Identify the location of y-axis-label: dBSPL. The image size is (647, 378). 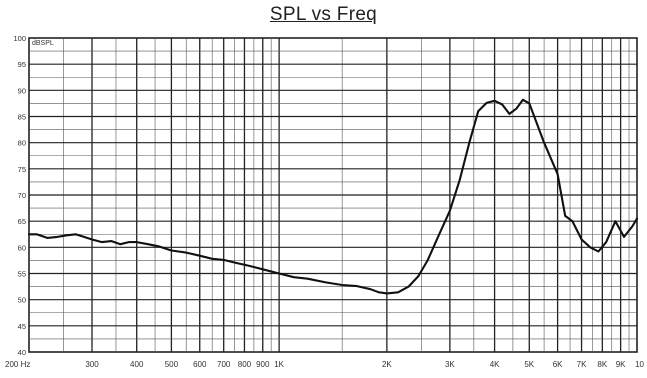
(43, 43).